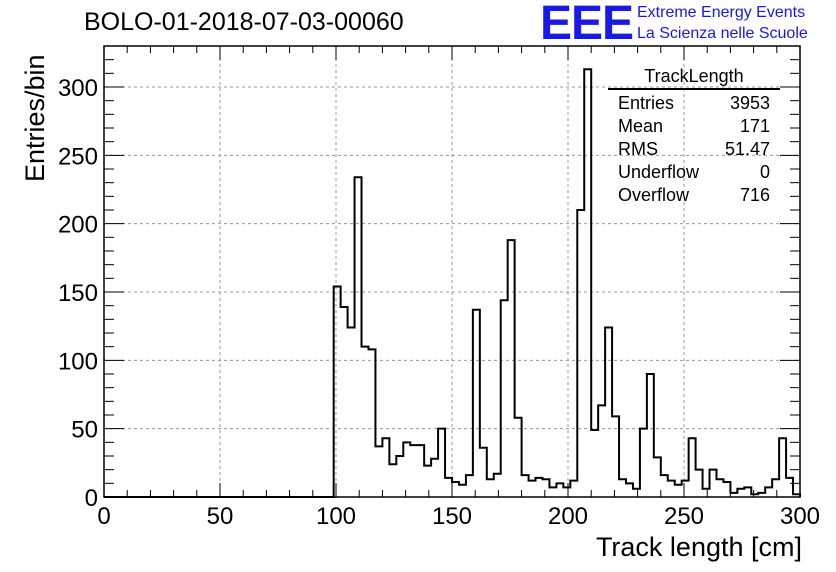 The width and height of the screenshot is (836, 572). Describe the element at coordinates (694, 78) in the screenshot. I see `stats-title: TrackLength` at that location.